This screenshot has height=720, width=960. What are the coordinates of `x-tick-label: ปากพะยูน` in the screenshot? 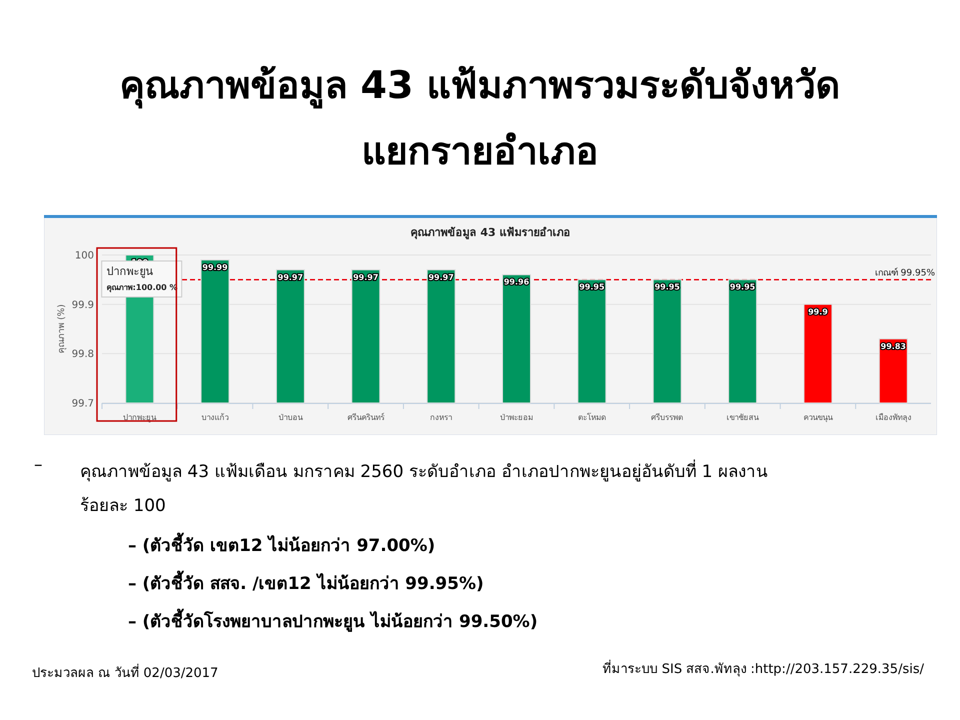 It's located at (140, 418).